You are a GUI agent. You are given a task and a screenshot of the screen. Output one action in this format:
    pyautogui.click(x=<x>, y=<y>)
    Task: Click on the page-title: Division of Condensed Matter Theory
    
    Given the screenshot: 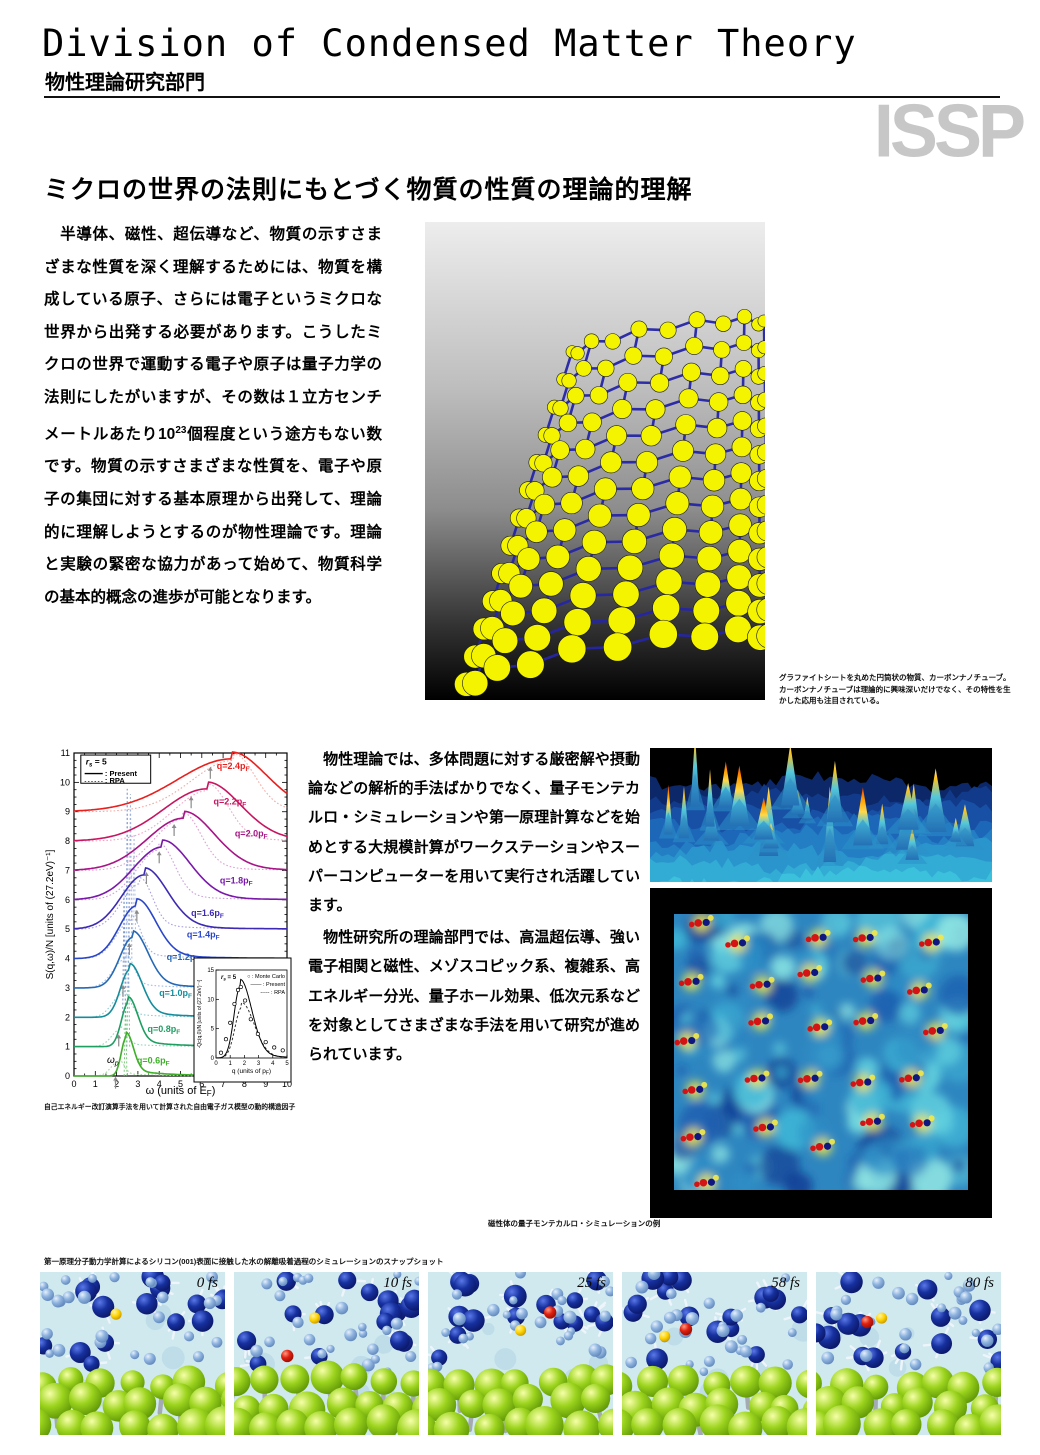 What is the action you would take?
    pyautogui.click(x=449, y=43)
    